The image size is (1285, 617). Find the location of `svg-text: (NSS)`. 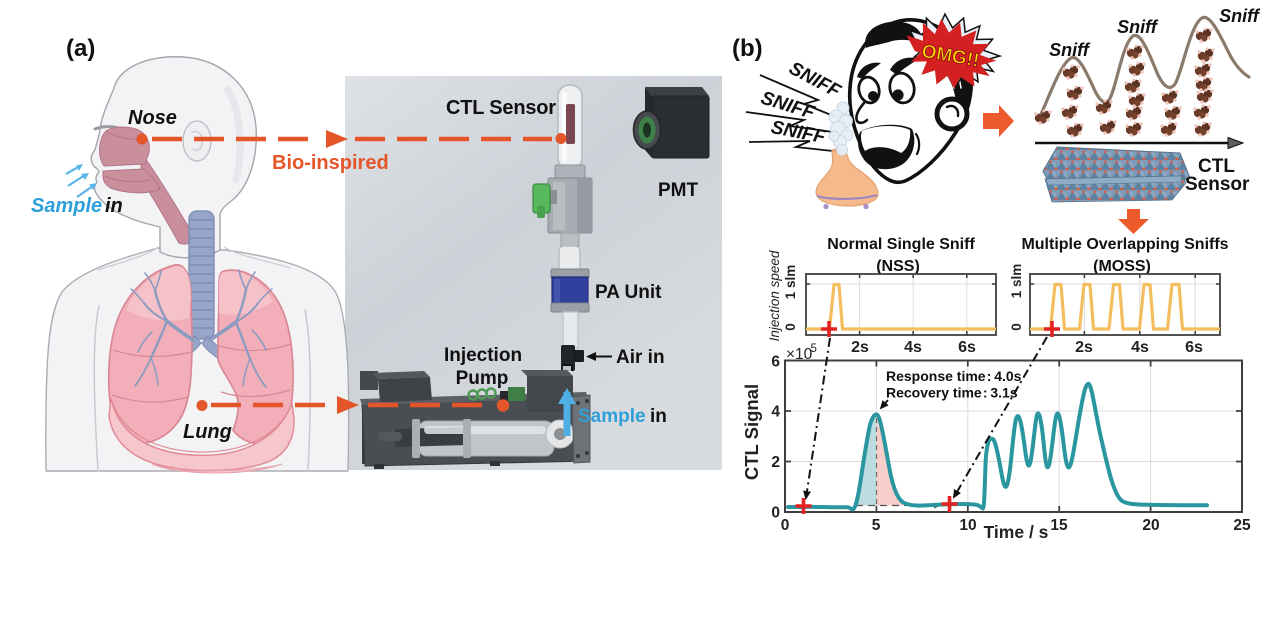

svg-text: (NSS) is located at coordinates (898, 266).